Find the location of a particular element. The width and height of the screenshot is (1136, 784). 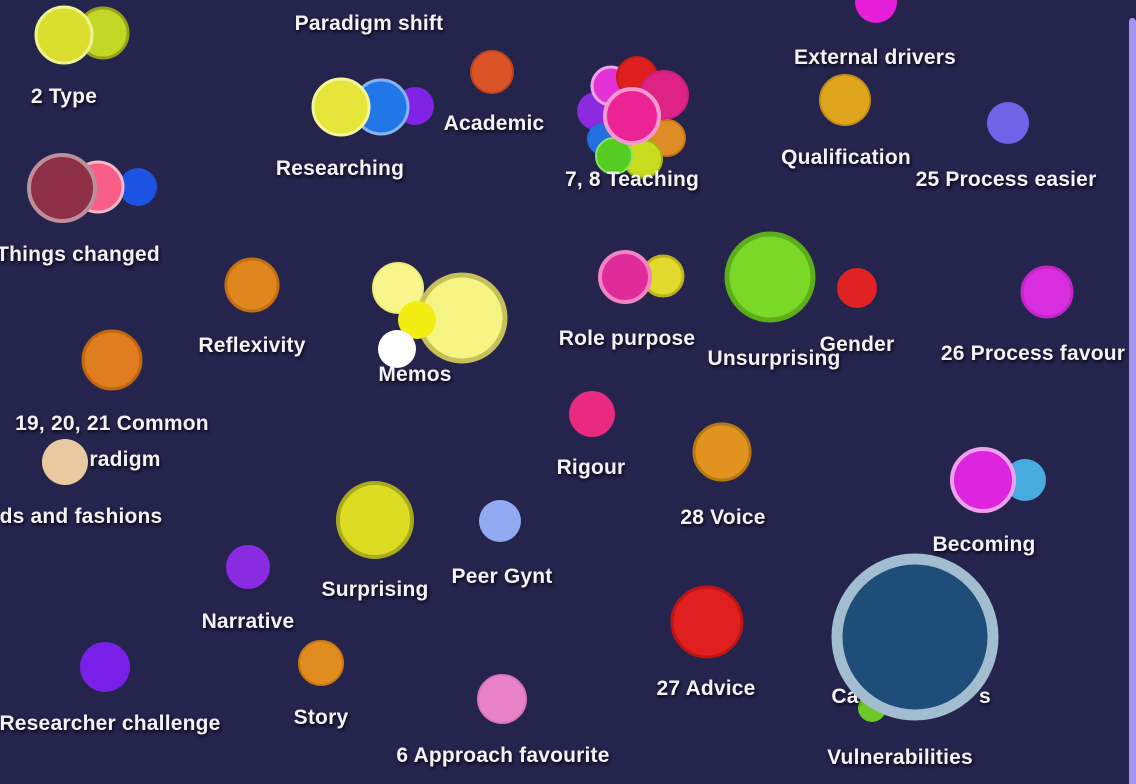

bubble-group-28-voice: 28 Voice is located at coordinates (722, 475).